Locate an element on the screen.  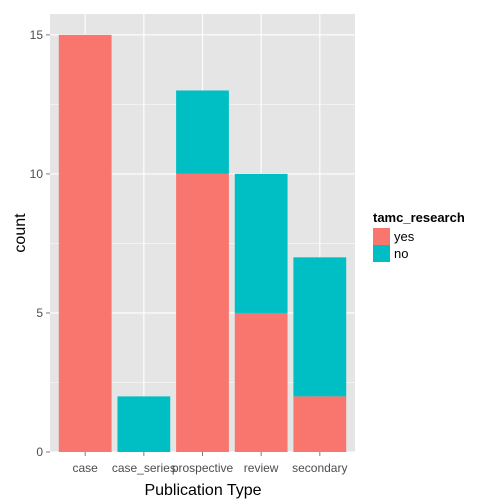
bar-prospective-no is located at coordinates (202, 131).